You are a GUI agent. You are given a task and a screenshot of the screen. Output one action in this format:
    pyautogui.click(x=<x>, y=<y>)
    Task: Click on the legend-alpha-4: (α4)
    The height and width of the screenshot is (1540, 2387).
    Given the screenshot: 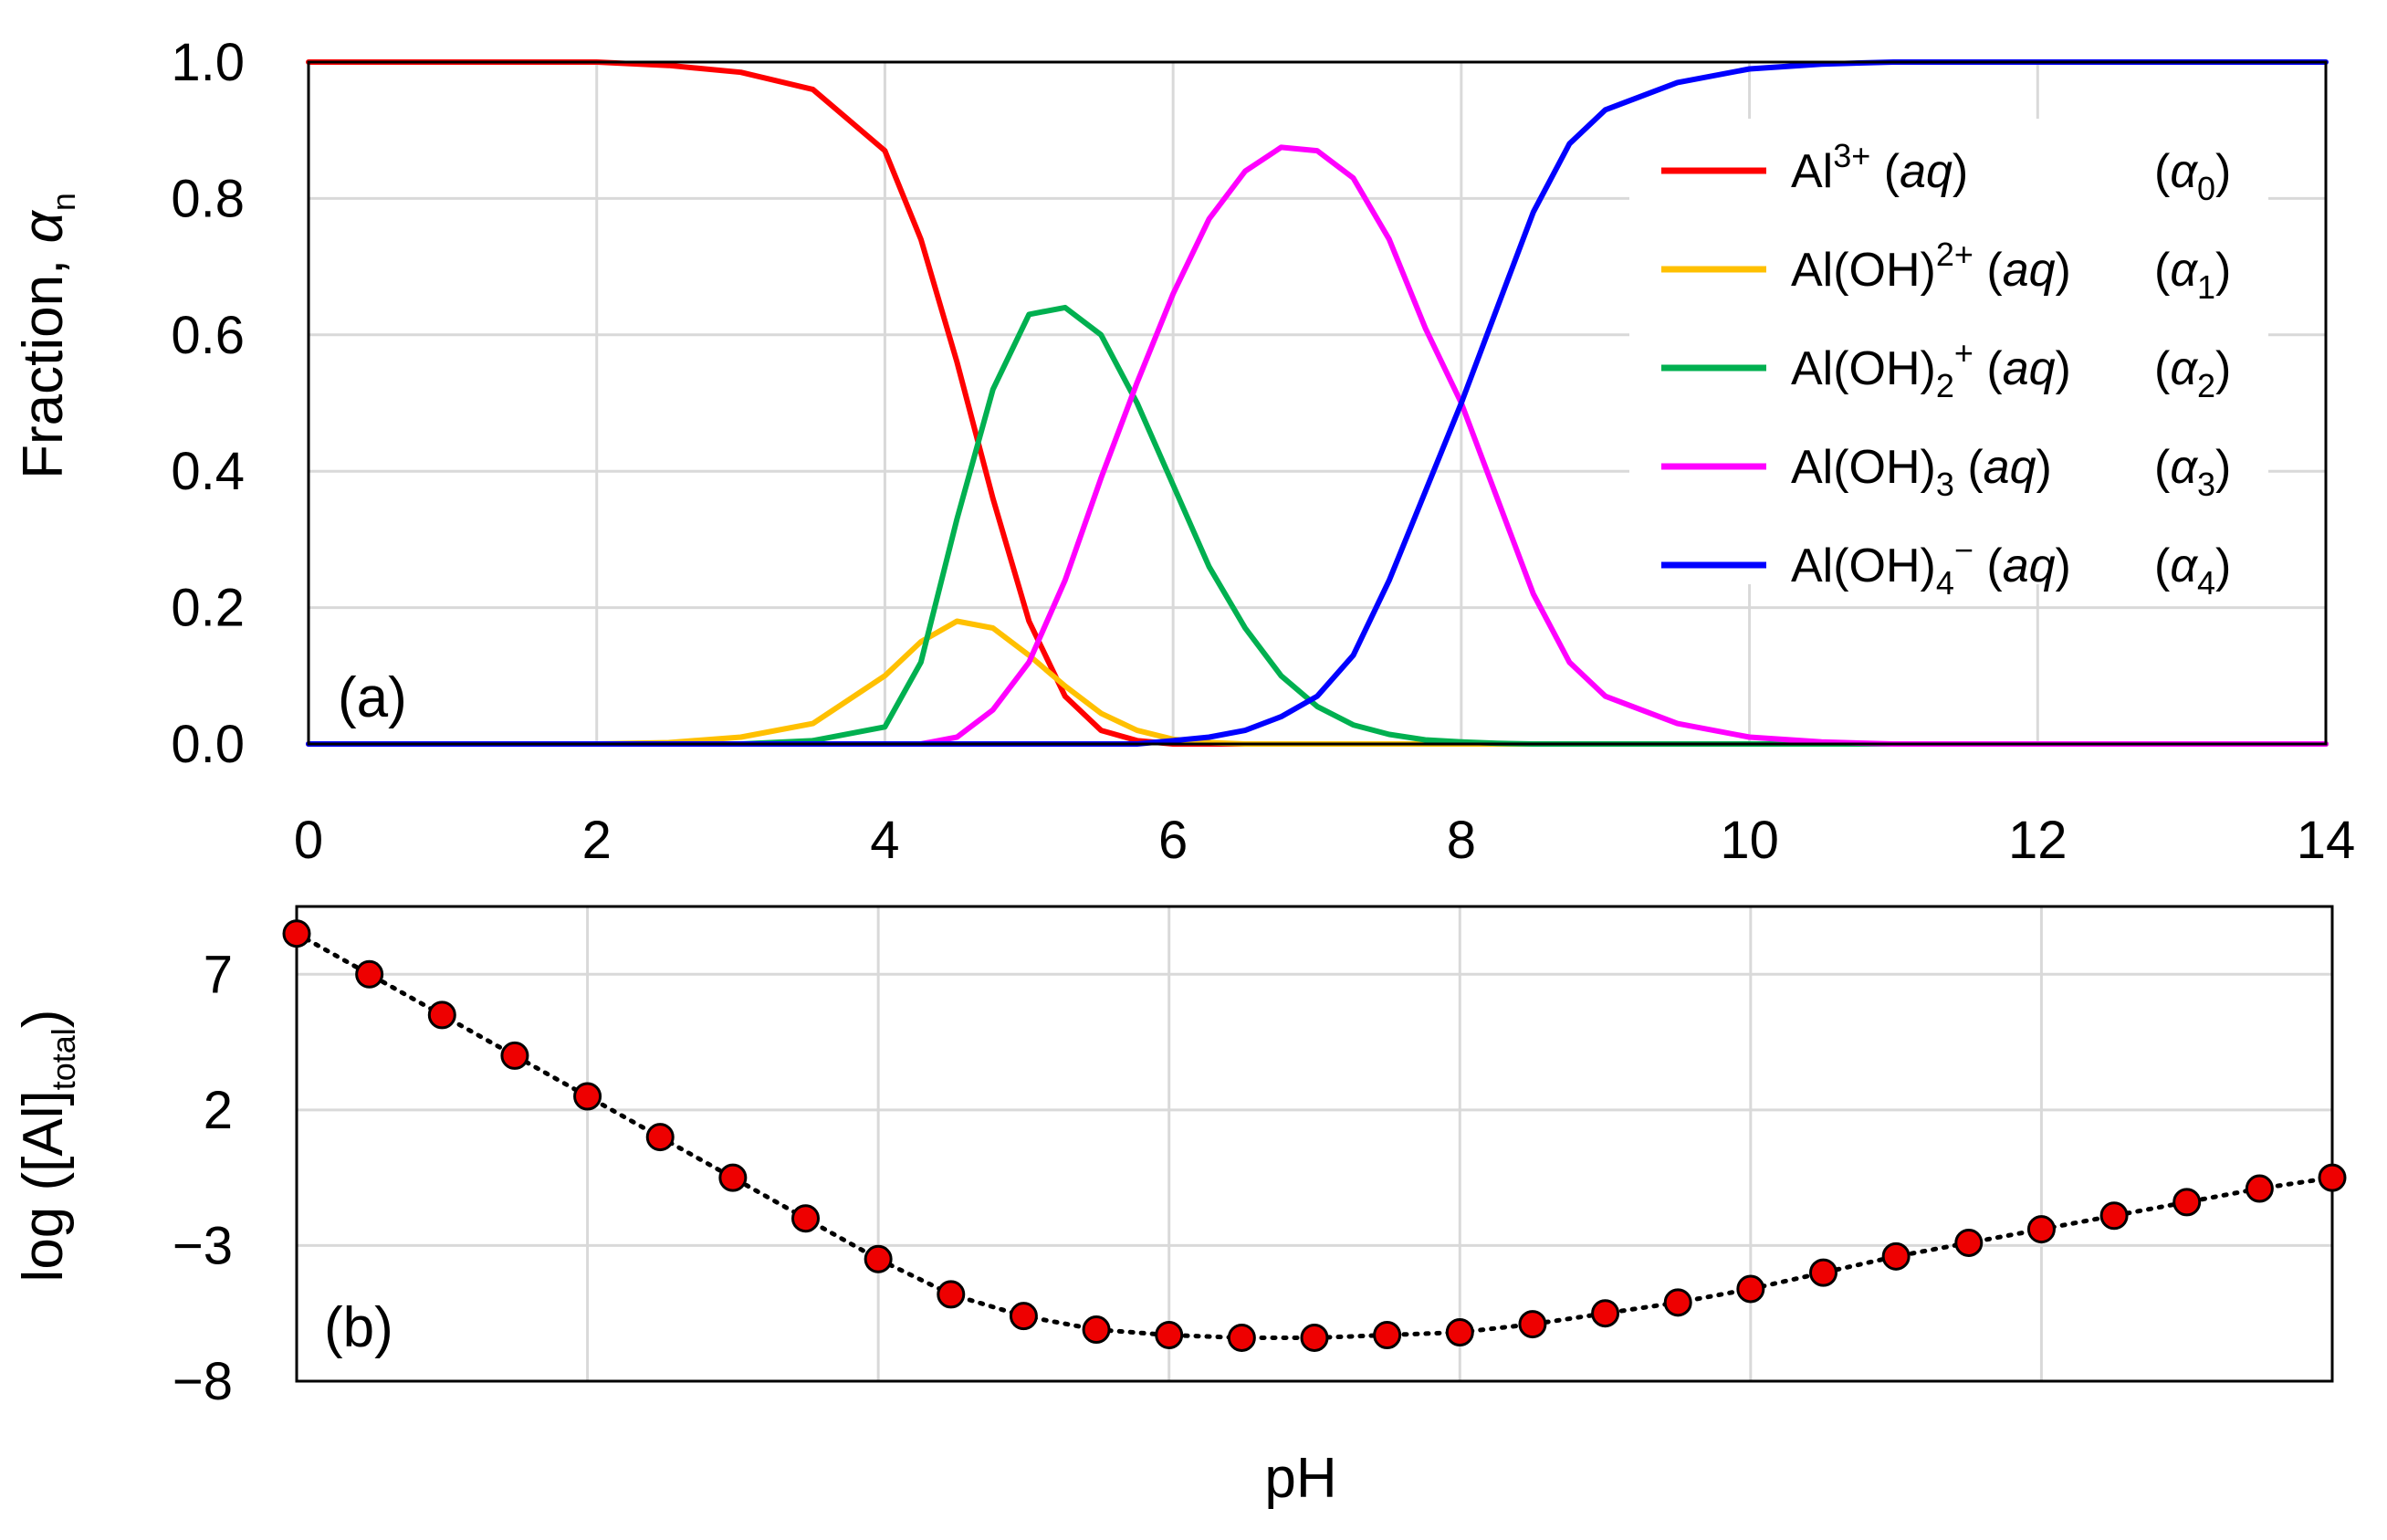 What is the action you would take?
    pyautogui.click(x=2192, y=571)
    